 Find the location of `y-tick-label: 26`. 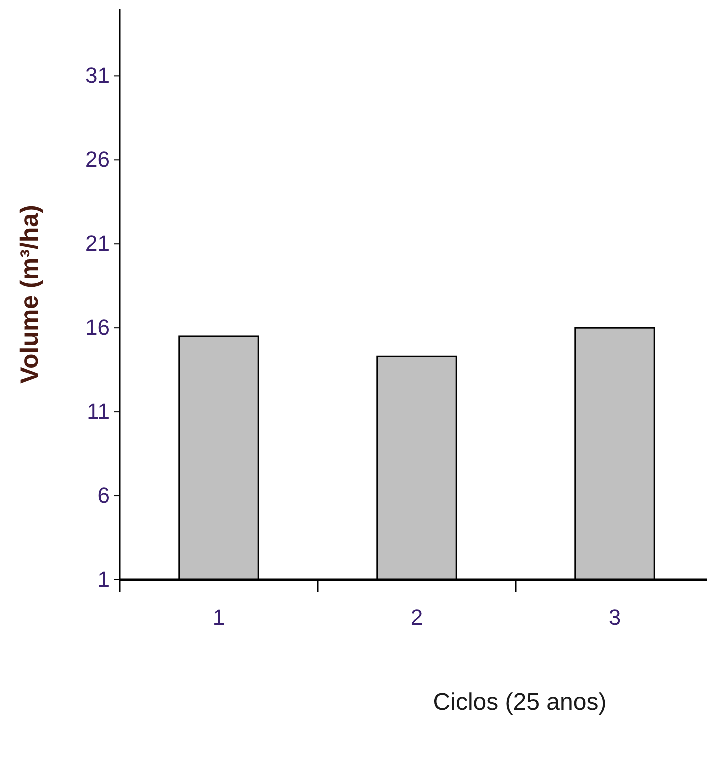

y-tick-label: 26 is located at coordinates (98, 159).